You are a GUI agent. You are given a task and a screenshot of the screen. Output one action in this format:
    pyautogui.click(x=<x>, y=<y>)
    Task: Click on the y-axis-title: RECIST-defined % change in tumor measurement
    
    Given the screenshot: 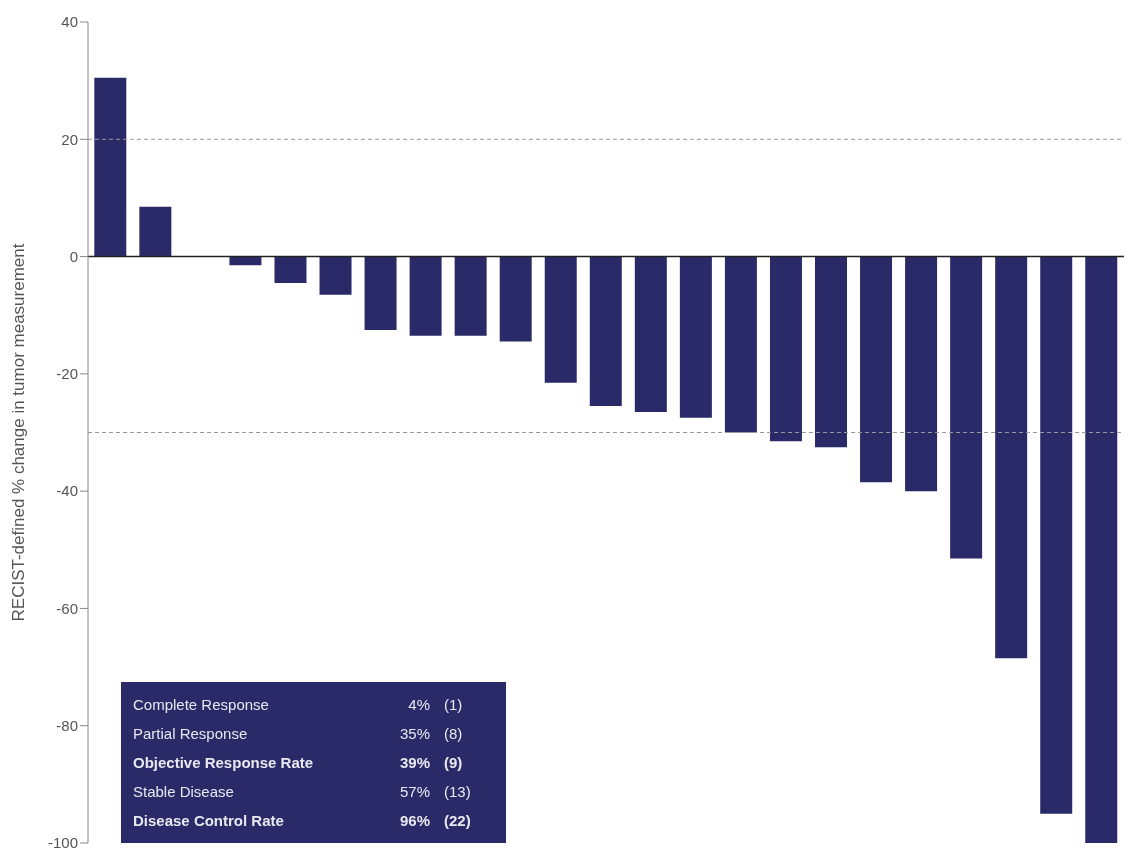 What is the action you would take?
    pyautogui.click(x=19, y=432)
    